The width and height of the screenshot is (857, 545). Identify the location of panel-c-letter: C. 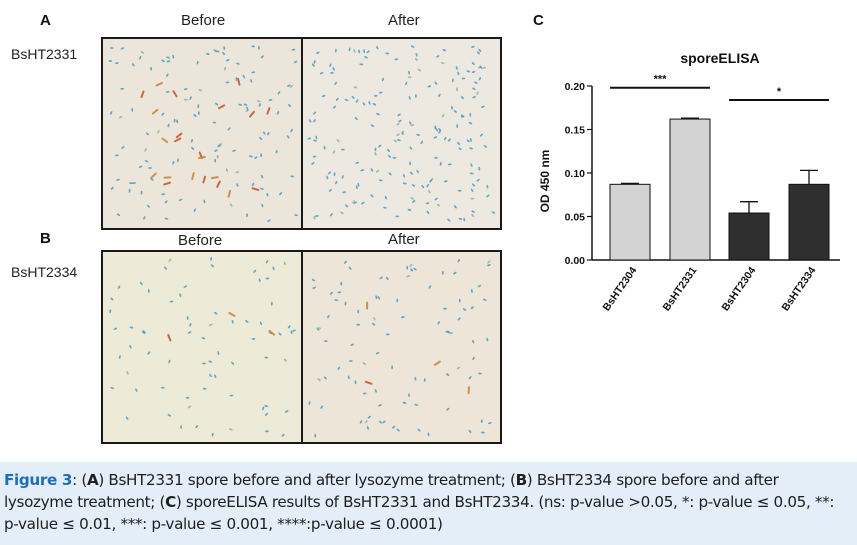
(538, 20).